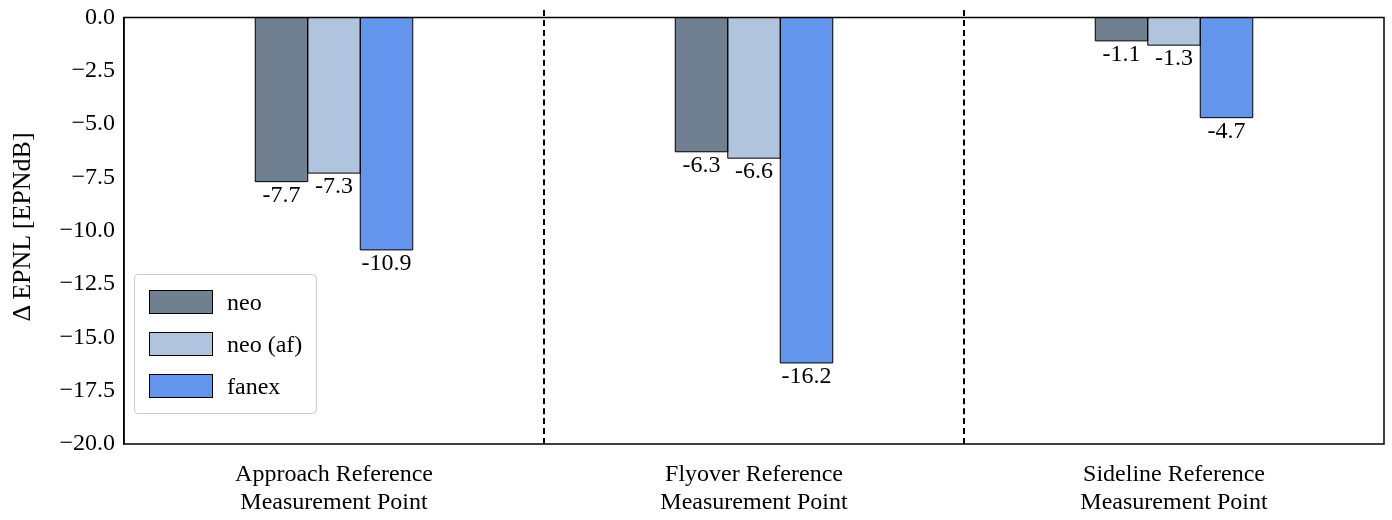 This screenshot has height=520, width=1392. I want to click on data-label: -6.3, so click(701, 164).